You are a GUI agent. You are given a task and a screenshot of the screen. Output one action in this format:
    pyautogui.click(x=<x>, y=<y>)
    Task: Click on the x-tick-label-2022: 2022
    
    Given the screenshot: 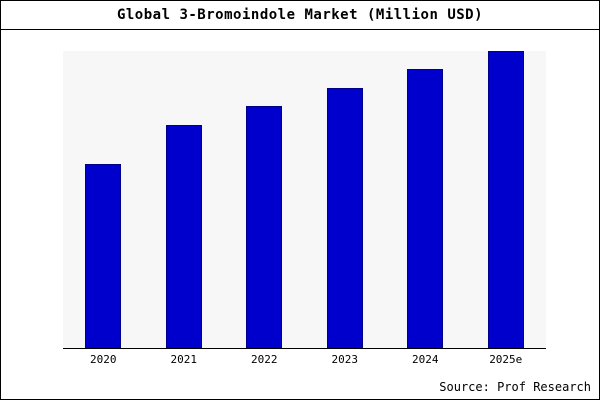 What is the action you would take?
    pyautogui.click(x=264, y=359)
    